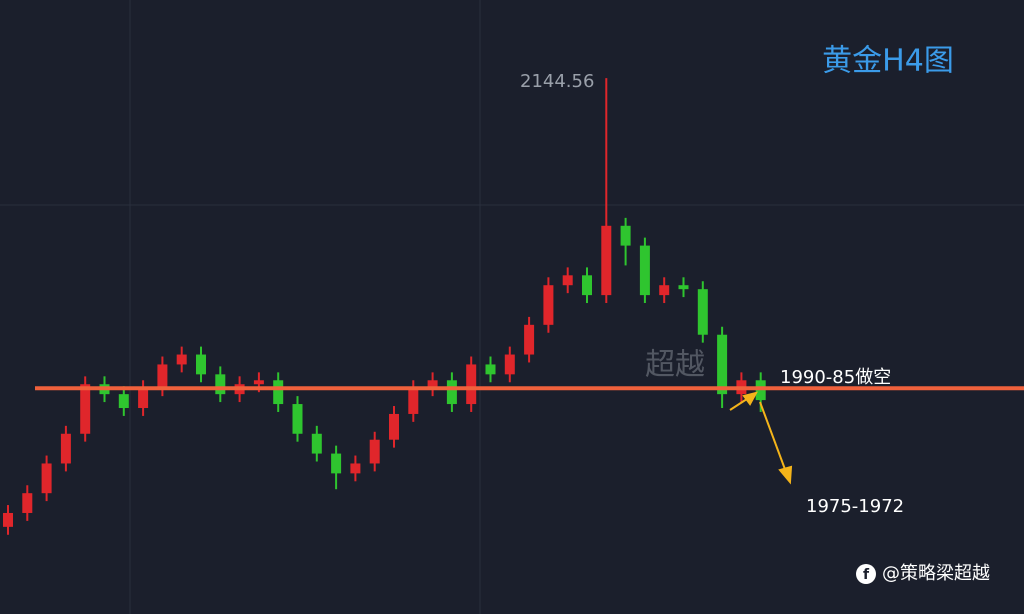 This screenshot has width=1024, height=614. I want to click on arrow, so click(773, 437).